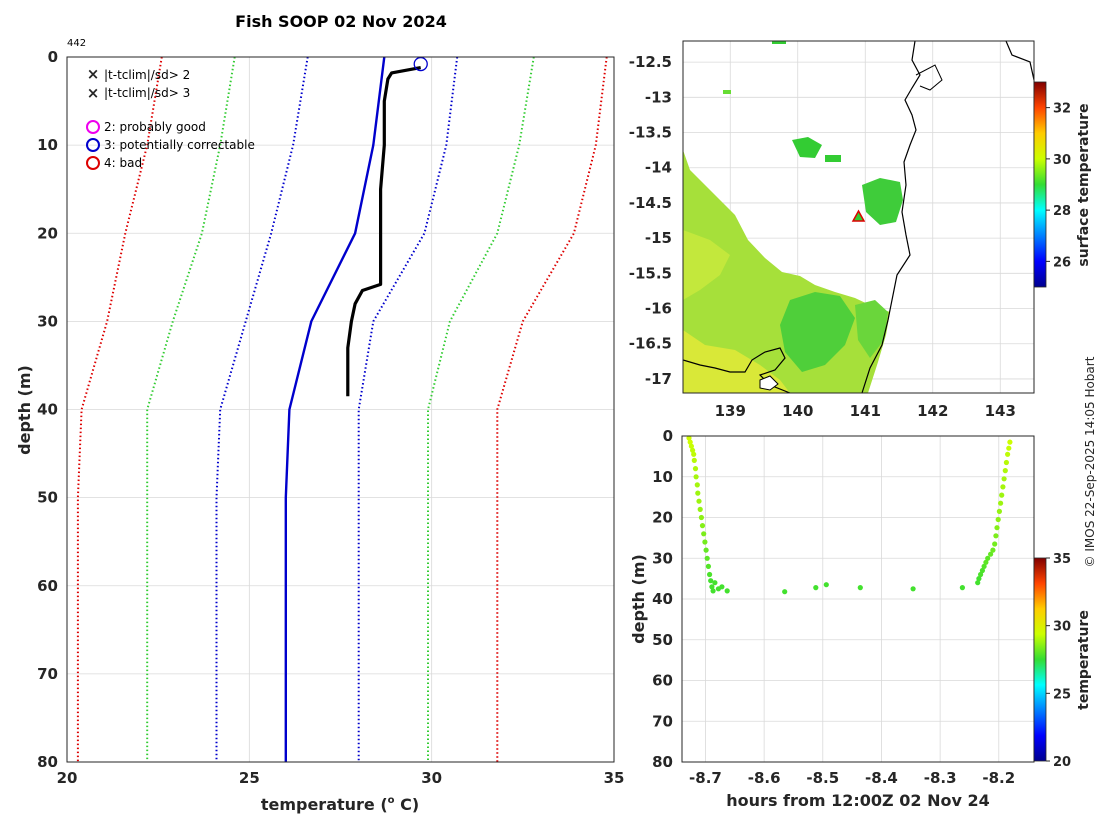 This screenshot has width=1100, height=824. Describe the element at coordinates (179, 145) in the screenshot. I see `legend-label: 3: potentially correctable` at that location.